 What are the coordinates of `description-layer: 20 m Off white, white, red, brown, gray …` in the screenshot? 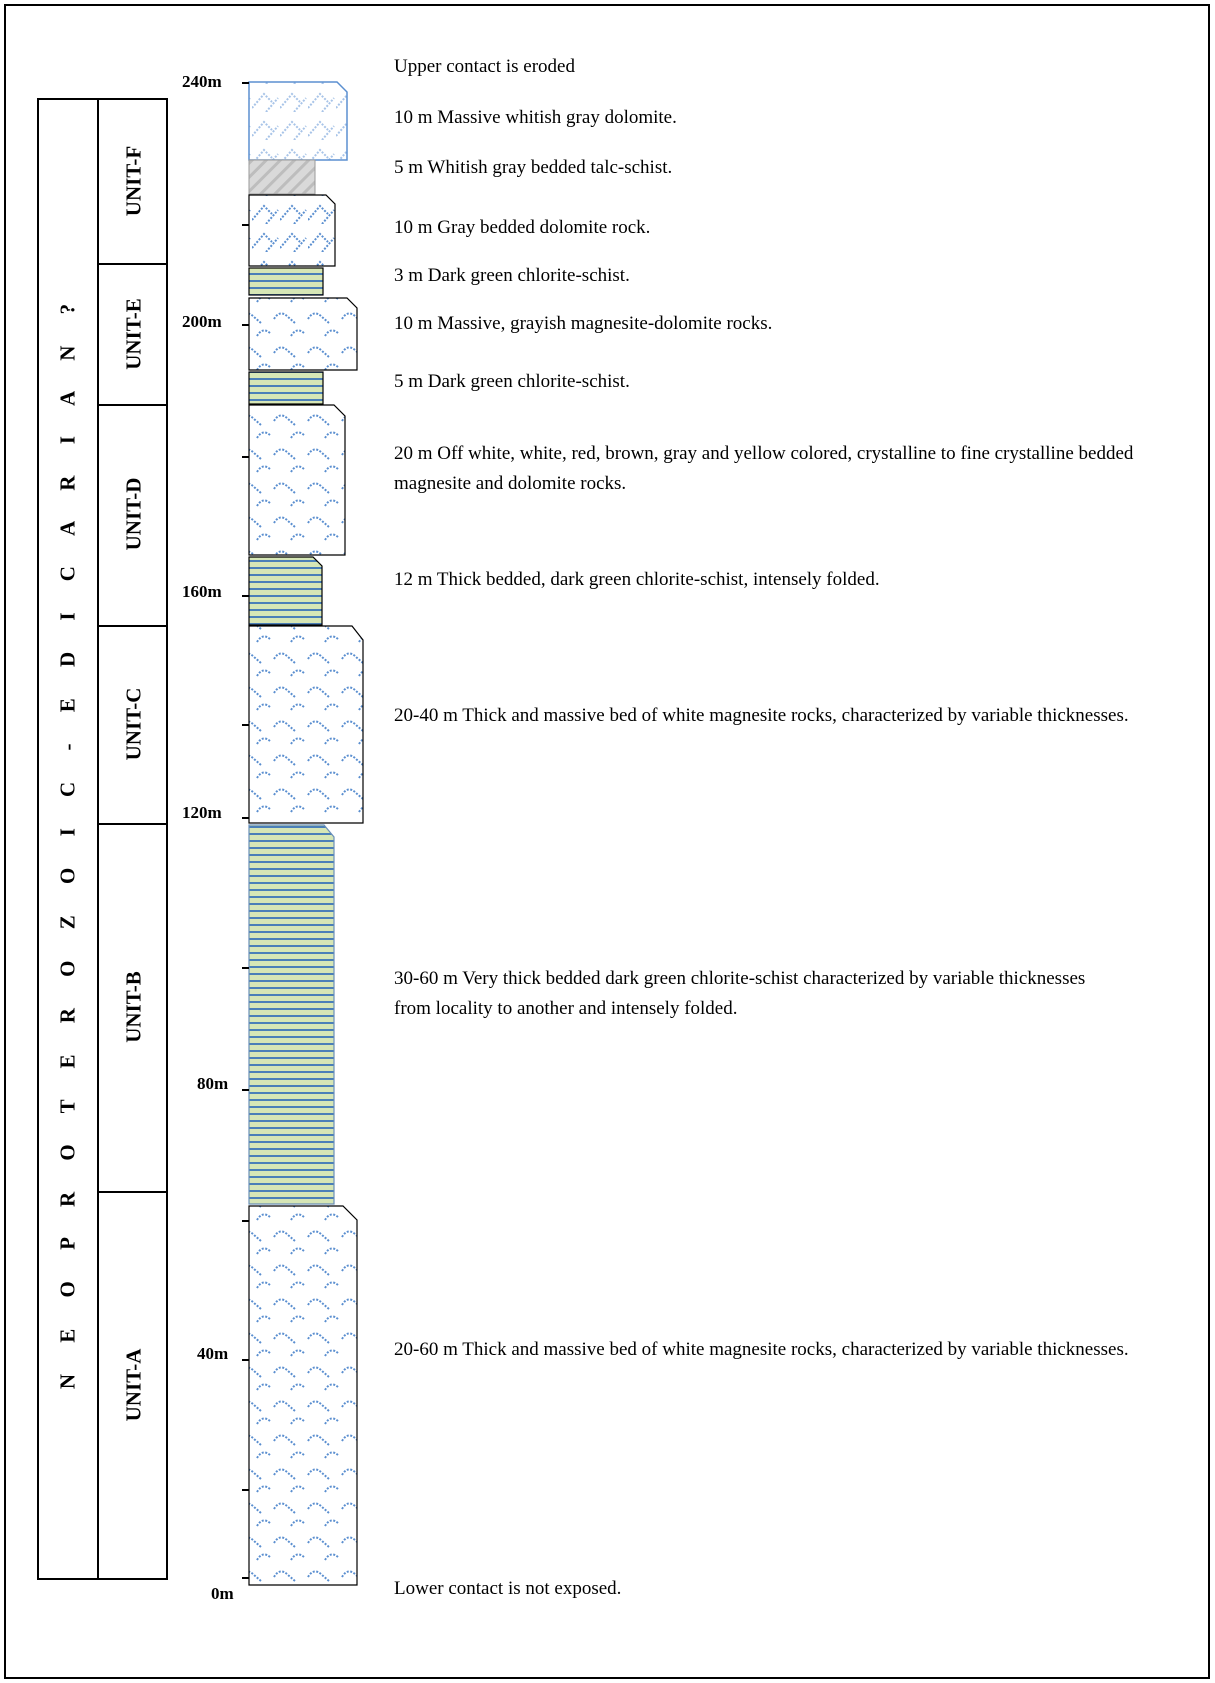 It's located at (764, 468).